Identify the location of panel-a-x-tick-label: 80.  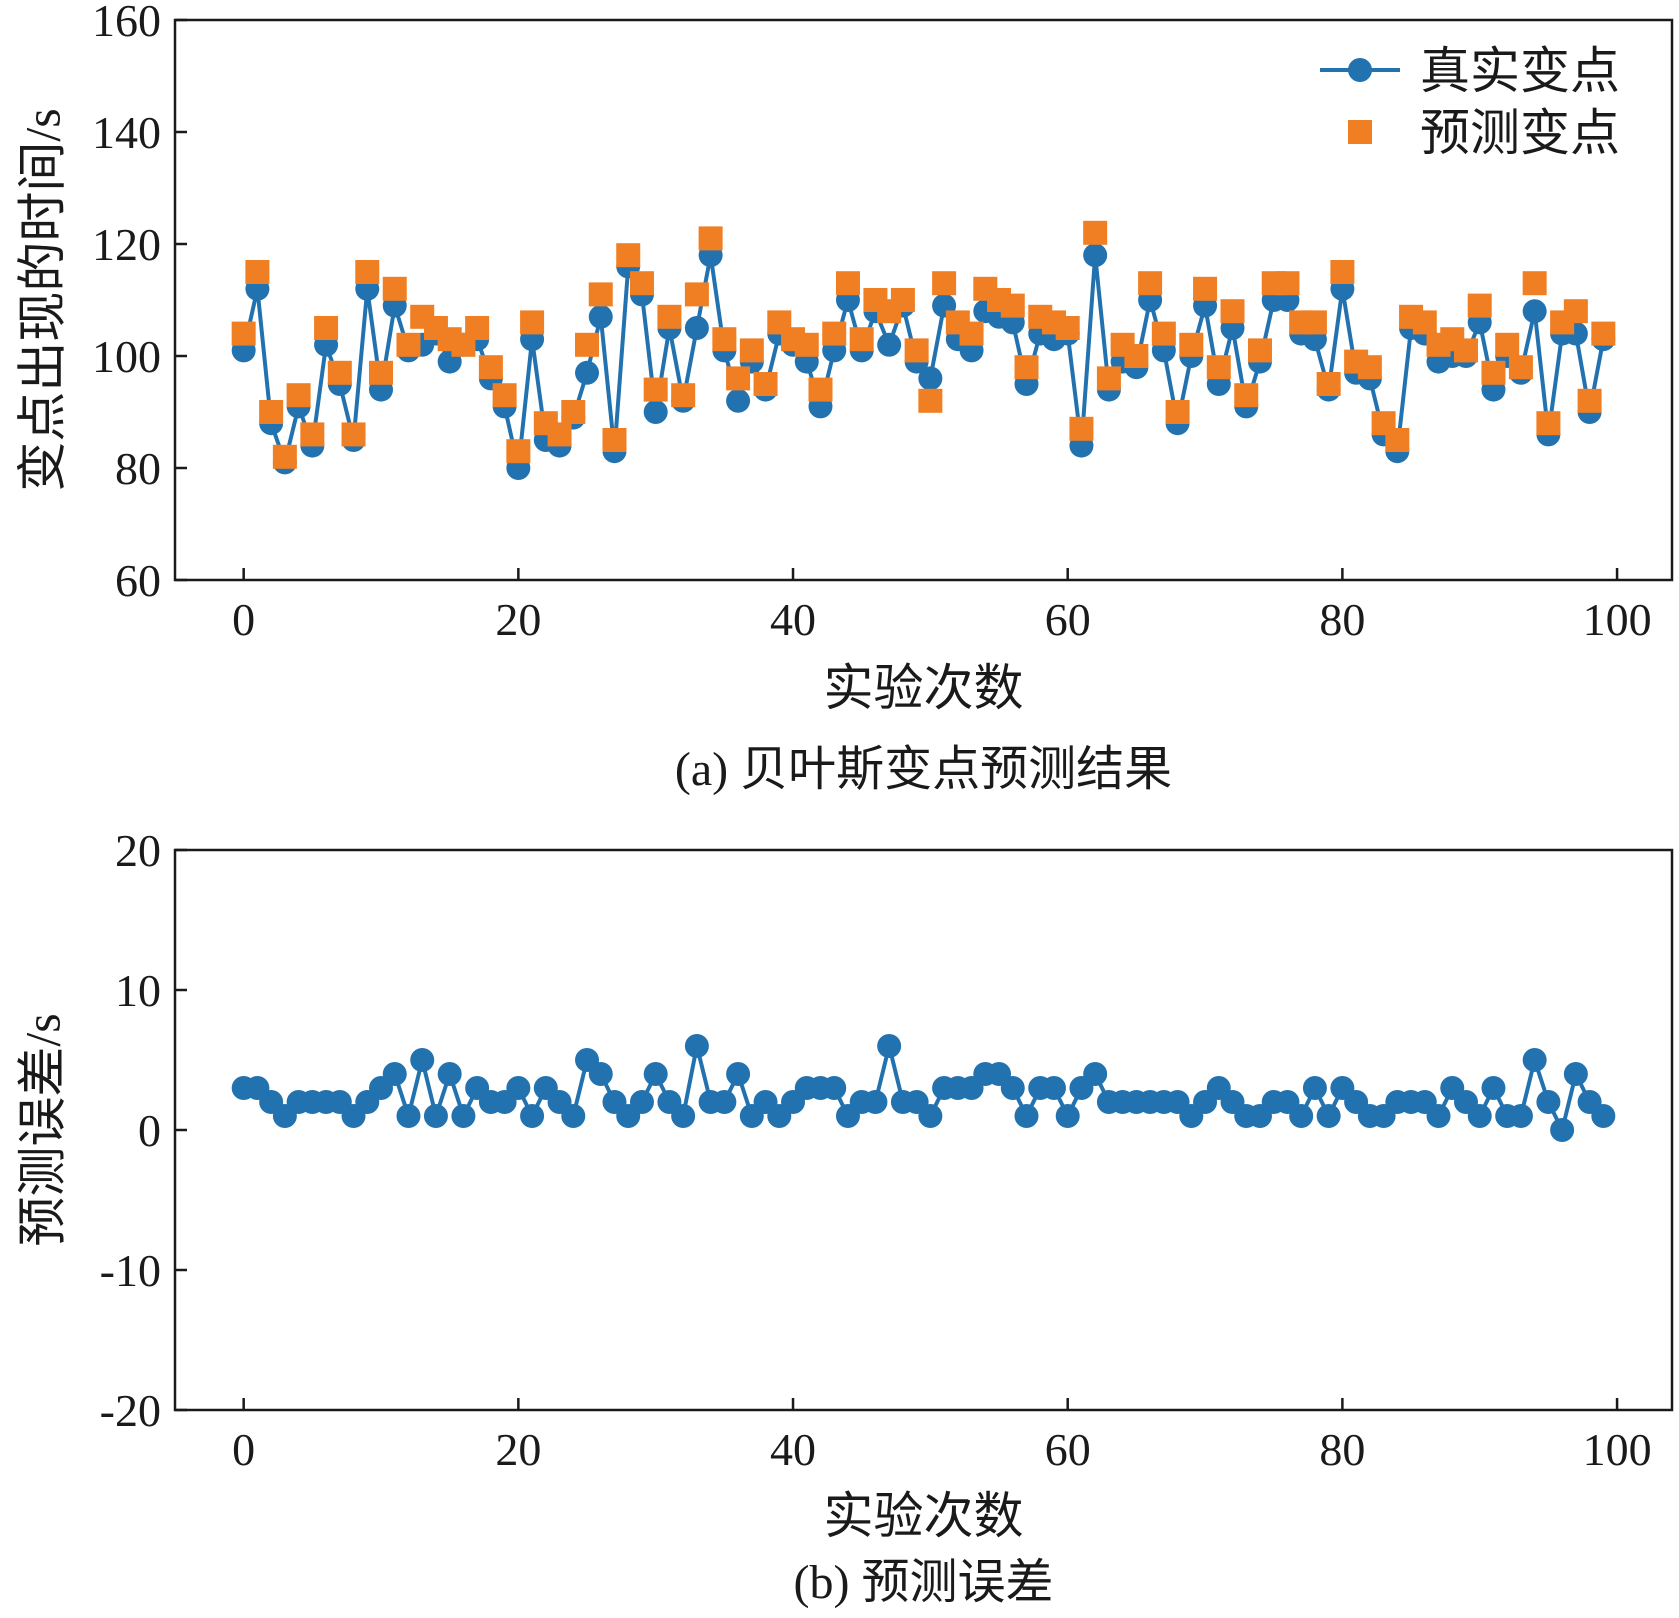
(1342, 619).